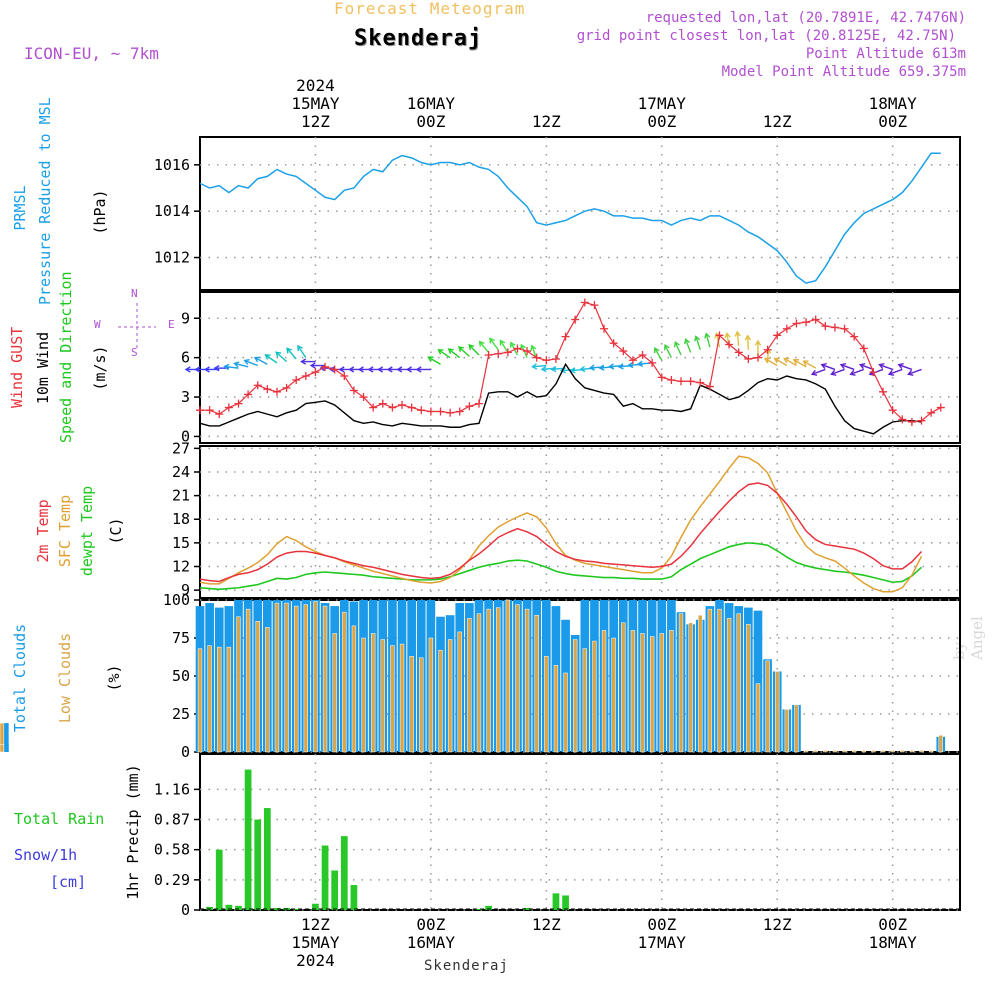 The height and width of the screenshot is (1000, 1000). What do you see at coordinates (172, 211) in the screenshot?
I see `pressure-ytick-label: 1014` at bounding box center [172, 211].